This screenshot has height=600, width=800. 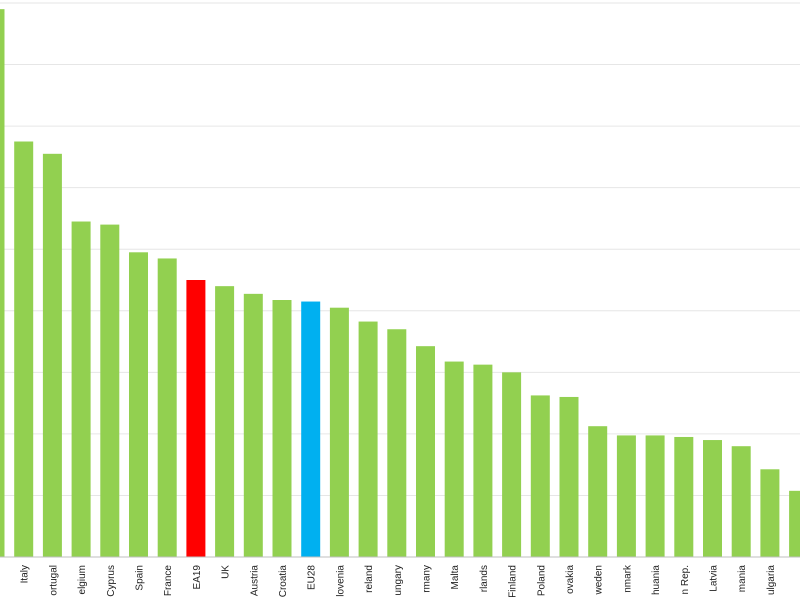 What do you see at coordinates (455, 577) in the screenshot?
I see `x-tick-label: Malta` at bounding box center [455, 577].